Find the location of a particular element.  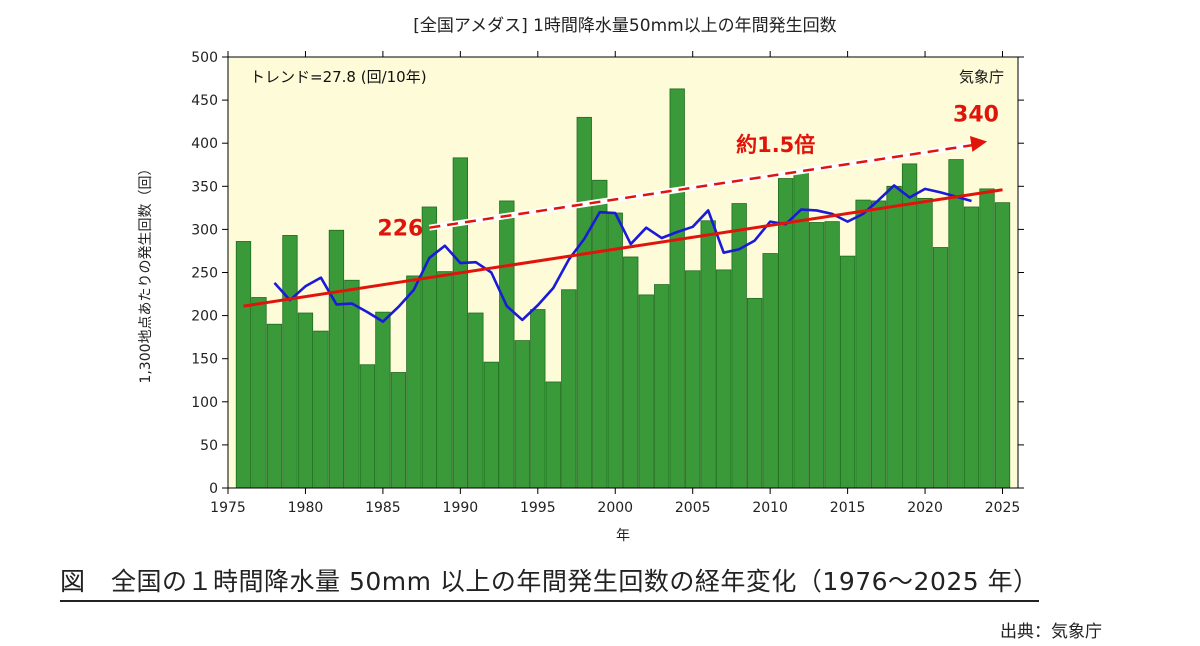

bar-1978 is located at coordinates (274, 406).